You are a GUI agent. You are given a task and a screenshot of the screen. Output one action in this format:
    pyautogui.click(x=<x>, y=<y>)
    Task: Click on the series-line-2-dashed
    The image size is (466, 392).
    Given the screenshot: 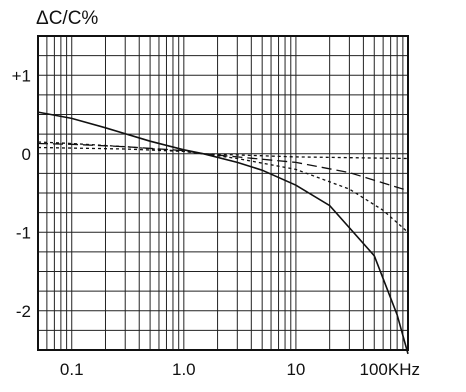 What is the action you would take?
    pyautogui.click(x=223, y=167)
    